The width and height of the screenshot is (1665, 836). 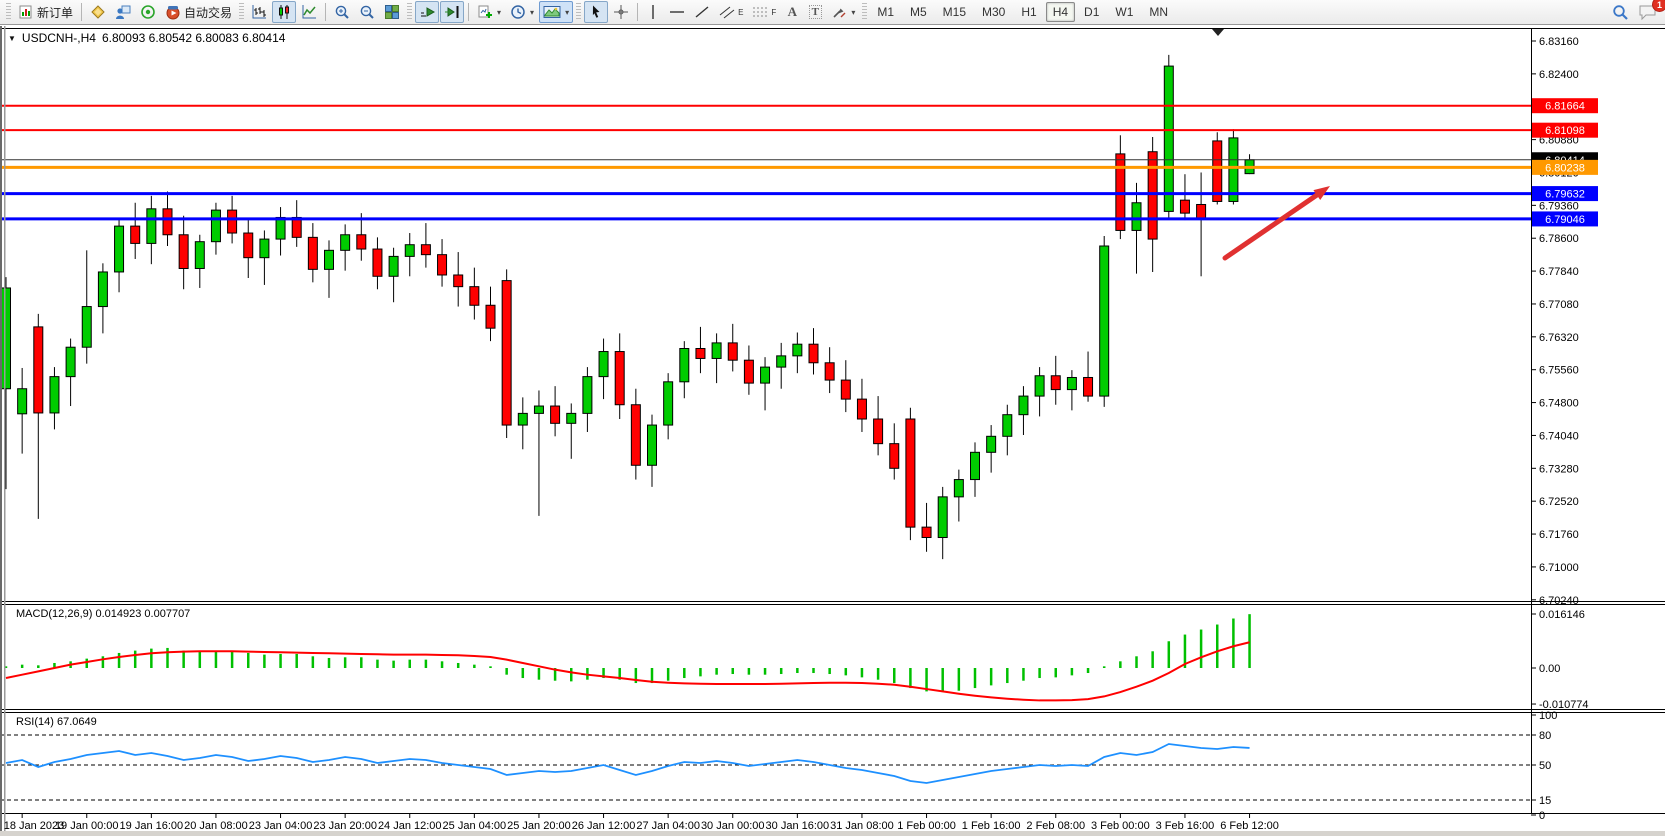 What do you see at coordinates (173, 13) in the screenshot?
I see `autotrading-icon` at bounding box center [173, 13].